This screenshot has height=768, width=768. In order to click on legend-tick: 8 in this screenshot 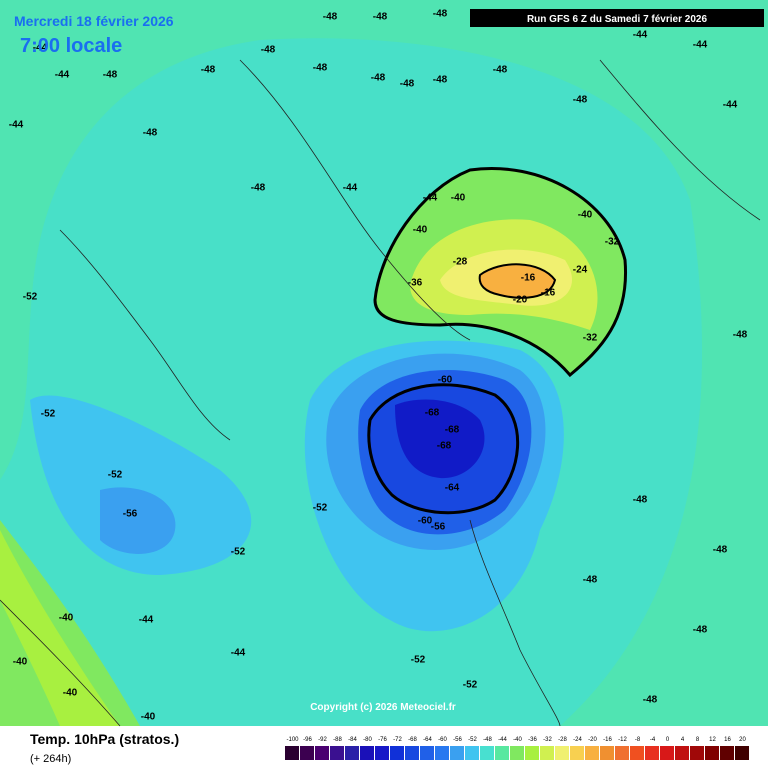, I will do `click(698, 740)`.